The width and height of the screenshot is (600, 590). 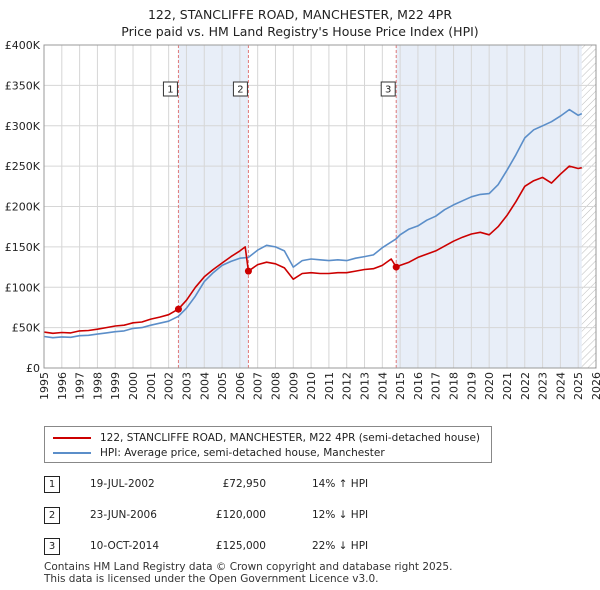 What do you see at coordinates (52, 546) in the screenshot?
I see `transaction-number-badge: 3` at bounding box center [52, 546].